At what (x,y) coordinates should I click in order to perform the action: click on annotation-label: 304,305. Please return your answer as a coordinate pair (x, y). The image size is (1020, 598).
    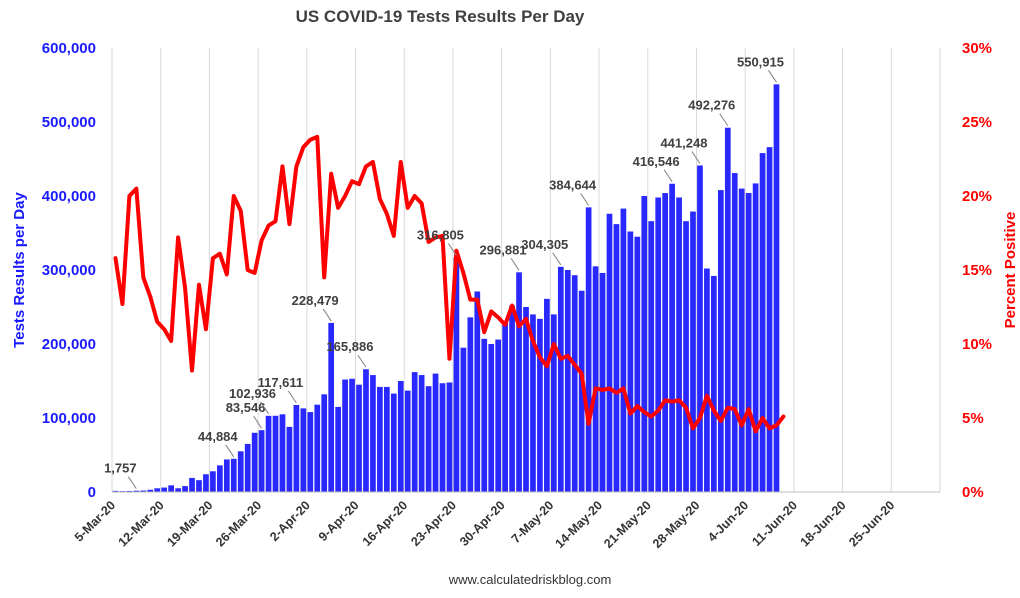
    Looking at the image, I should click on (544, 244).